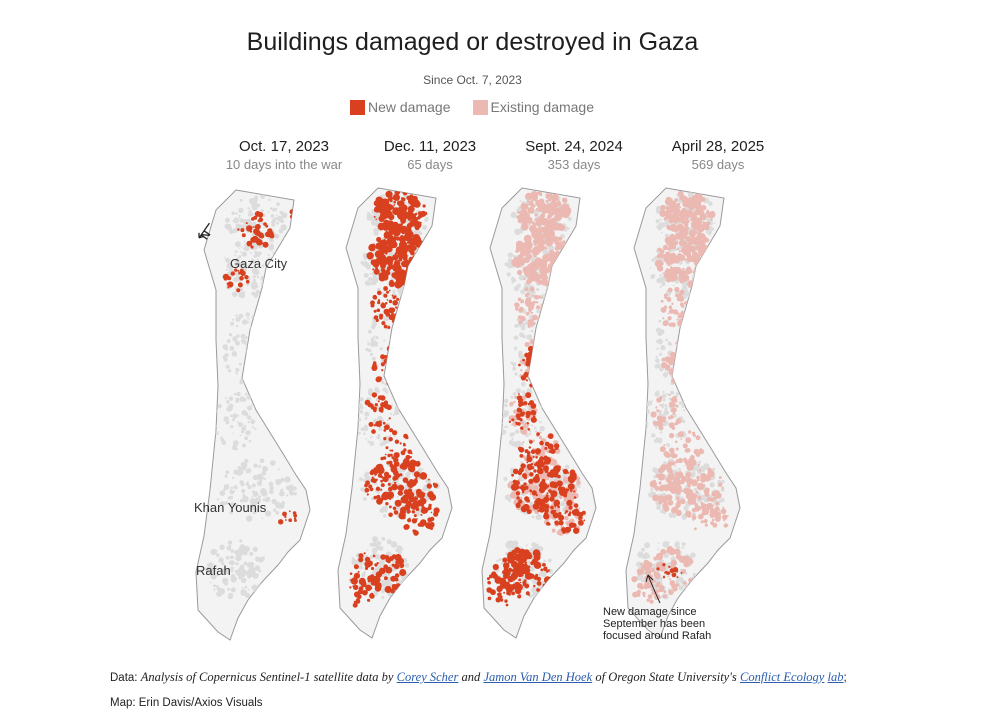  What do you see at coordinates (538, 677) in the screenshot?
I see `author-link-2: Jamon Van Den Hoek` at bounding box center [538, 677].